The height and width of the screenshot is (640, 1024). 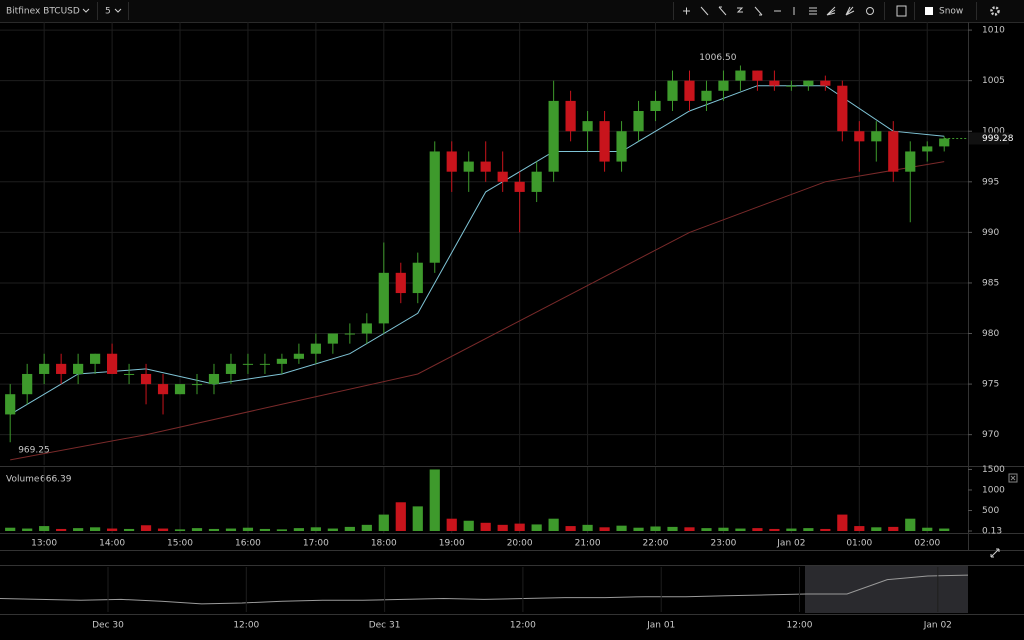 What do you see at coordinates (660, 626) in the screenshot?
I see `navigator-tick-label: Jan 01` at bounding box center [660, 626].